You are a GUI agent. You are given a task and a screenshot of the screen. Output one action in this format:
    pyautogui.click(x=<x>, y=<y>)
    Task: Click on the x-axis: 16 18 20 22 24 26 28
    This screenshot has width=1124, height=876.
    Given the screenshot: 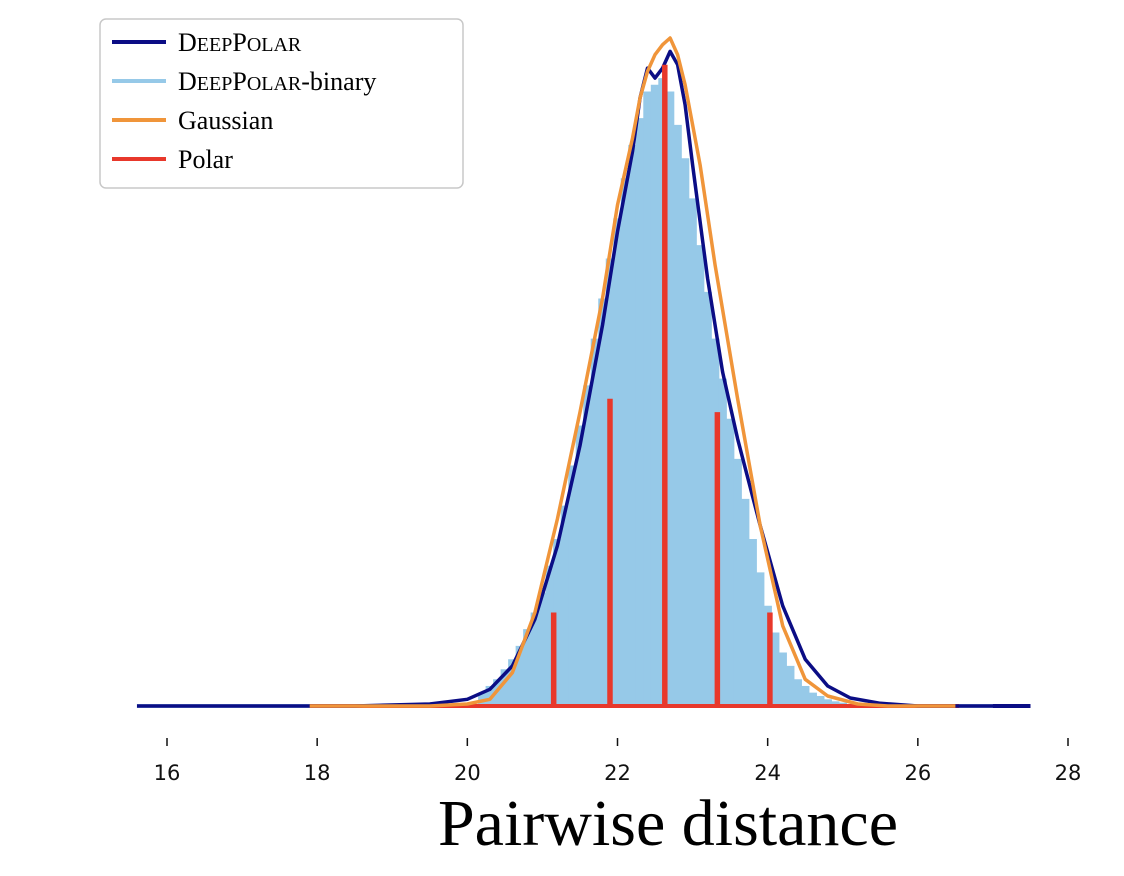 What is the action you would take?
    pyautogui.click(x=618, y=761)
    